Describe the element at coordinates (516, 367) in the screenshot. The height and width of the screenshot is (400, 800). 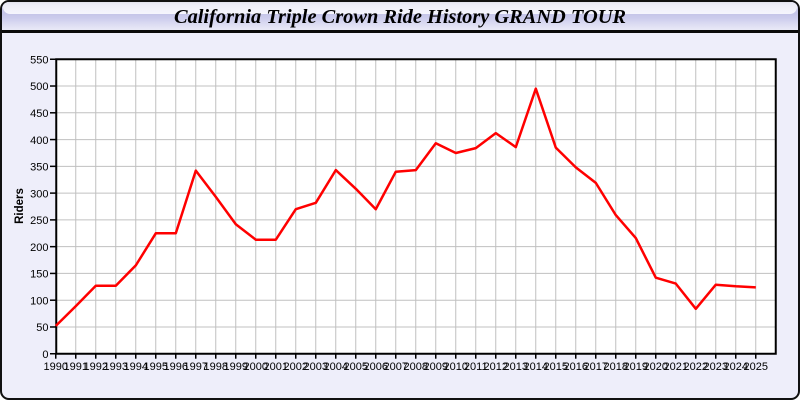
I see `svg-text: 2013` at that location.